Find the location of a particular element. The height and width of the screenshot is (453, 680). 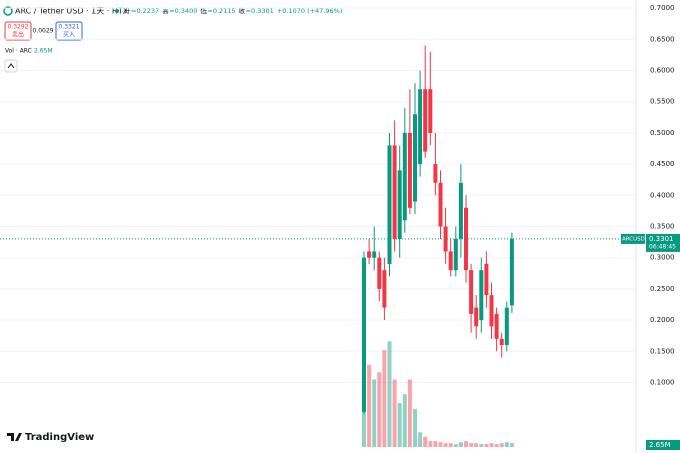

sell-label: 卖出 is located at coordinates (18, 35).